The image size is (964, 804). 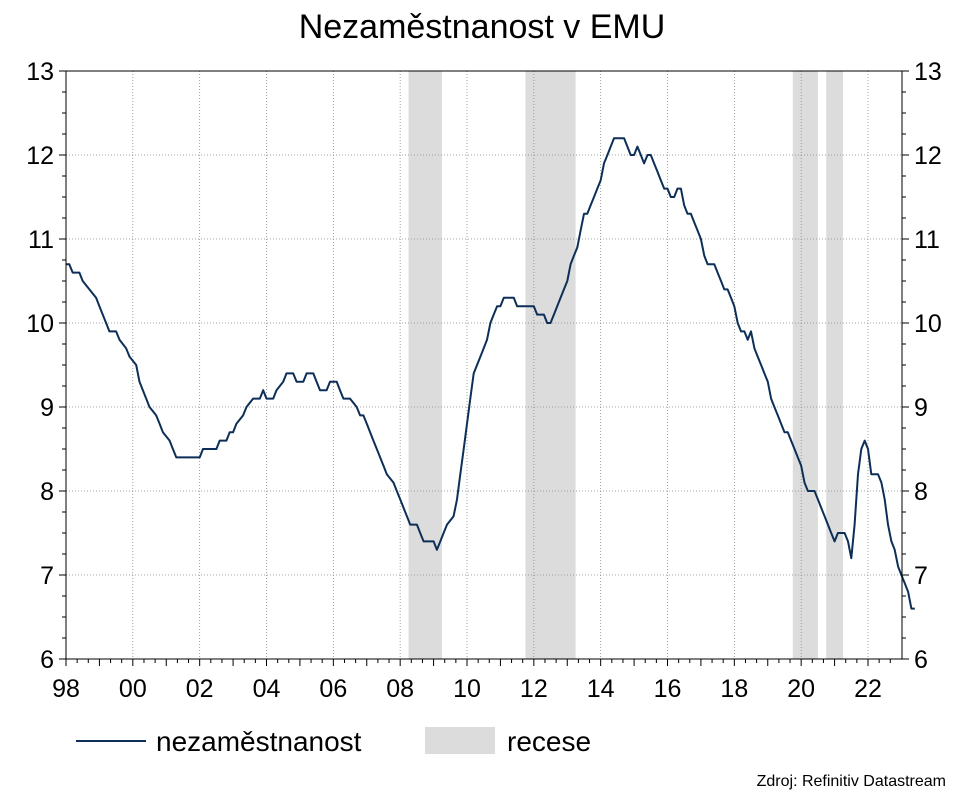 I want to click on x-tick-label-8: 14, so click(x=601, y=689).